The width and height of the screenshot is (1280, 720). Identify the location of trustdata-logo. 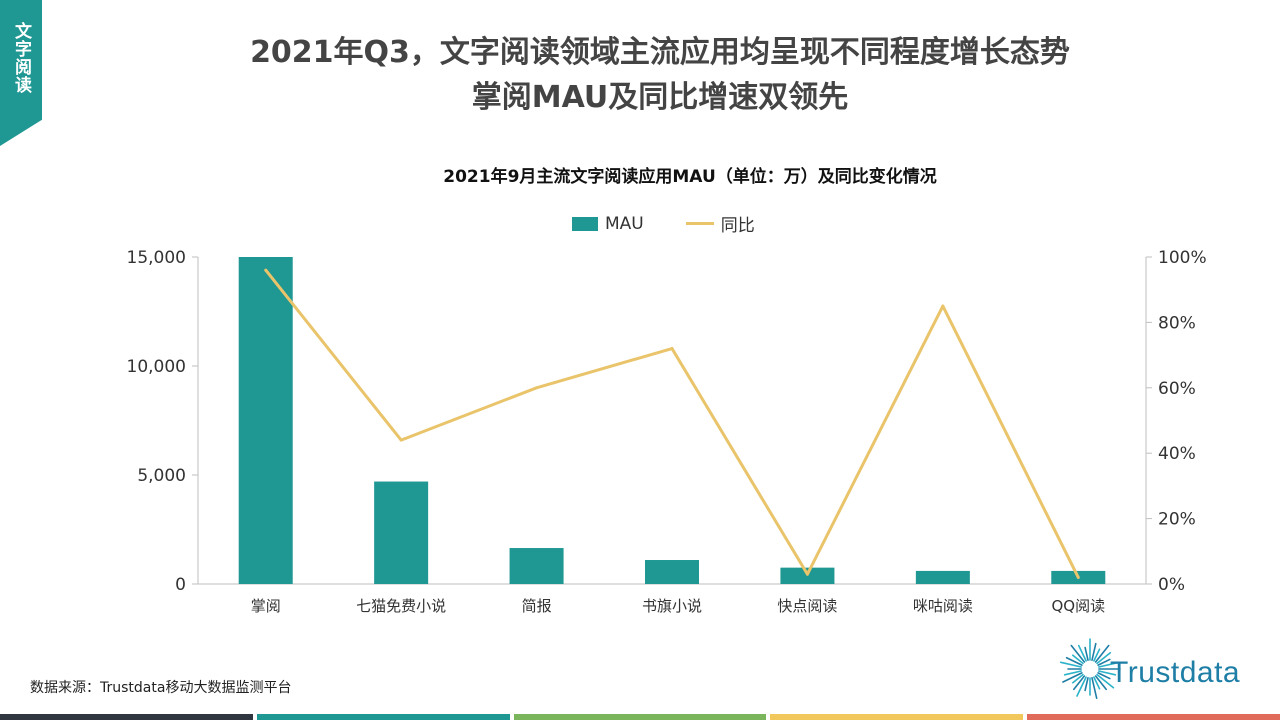
(1090, 669).